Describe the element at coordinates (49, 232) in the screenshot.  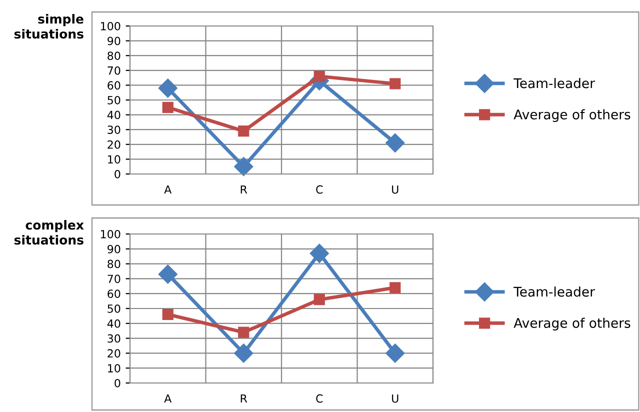
I see `chart-title: complex situations` at that location.